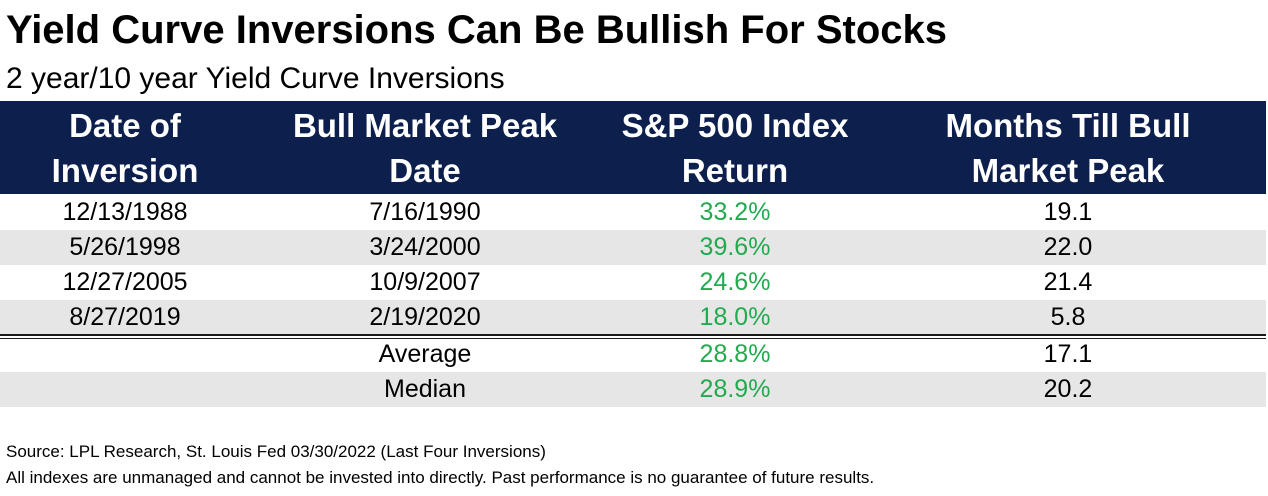 Image resolution: width=1268 pixels, height=496 pixels. Describe the element at coordinates (1068, 317) in the screenshot. I see `cell-months: 5.8` at that location.